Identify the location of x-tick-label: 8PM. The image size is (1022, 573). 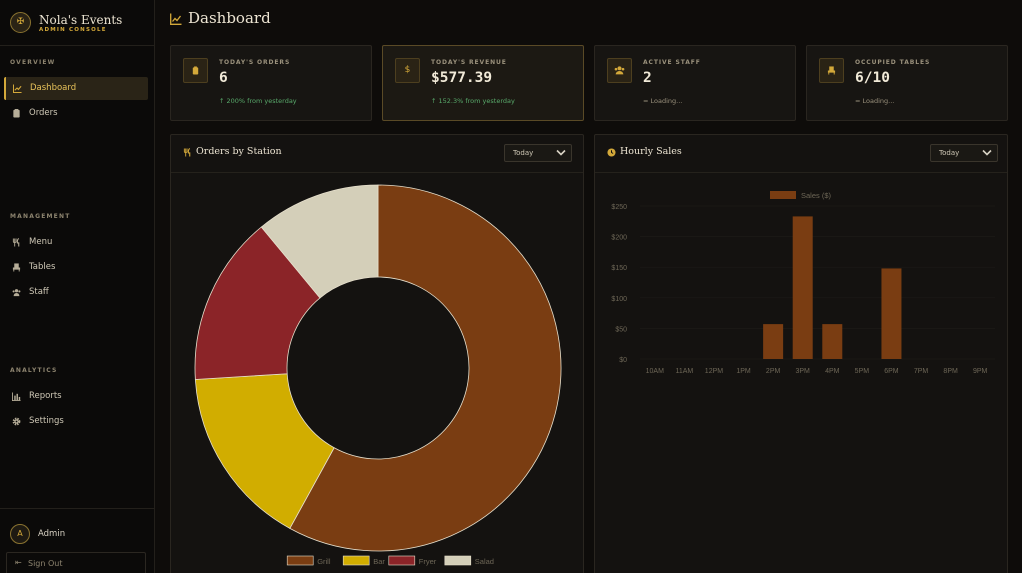
(950, 371).